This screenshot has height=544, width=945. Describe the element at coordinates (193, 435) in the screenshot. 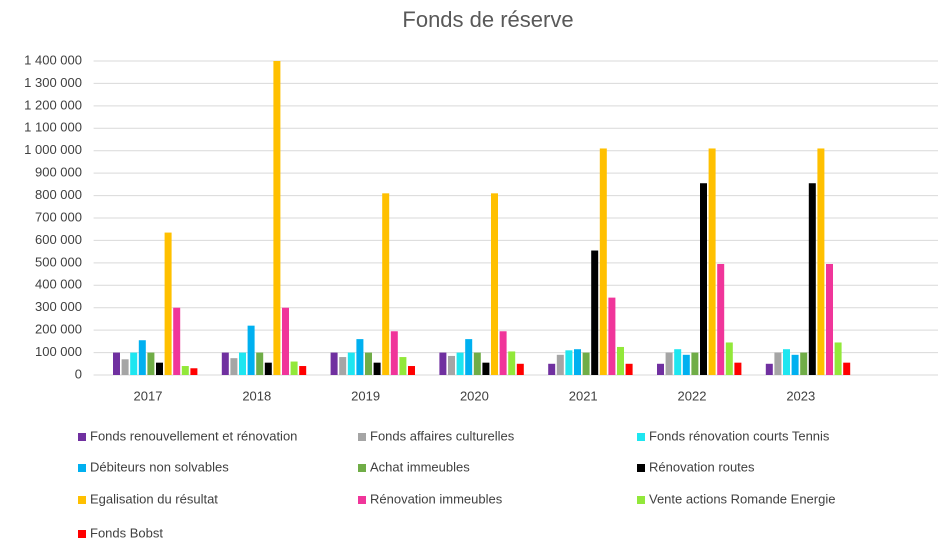

I see `legend-label: Fonds renouvellement et rénovation` at that location.